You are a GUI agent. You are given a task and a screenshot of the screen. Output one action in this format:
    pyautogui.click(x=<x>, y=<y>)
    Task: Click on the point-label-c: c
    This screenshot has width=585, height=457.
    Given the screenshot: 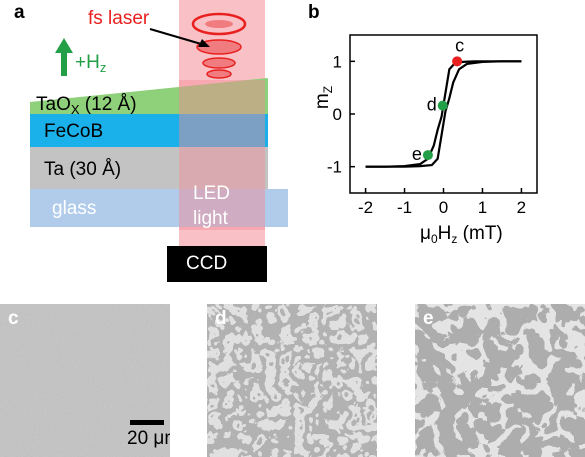 What is the action you would take?
    pyautogui.click(x=459, y=45)
    